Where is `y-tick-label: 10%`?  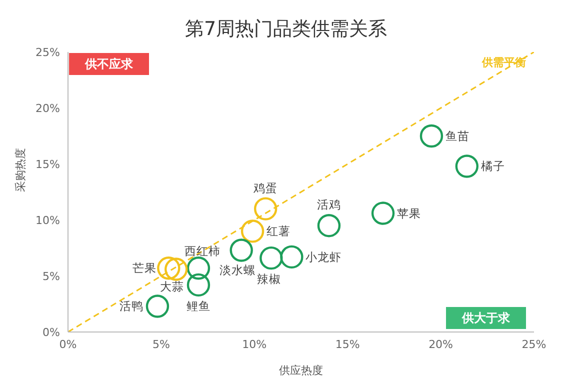 y-tick-label: 10% is located at coordinates (48, 220).